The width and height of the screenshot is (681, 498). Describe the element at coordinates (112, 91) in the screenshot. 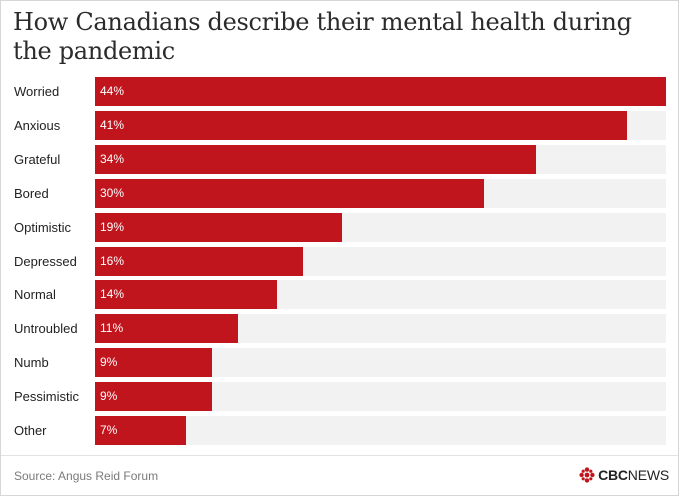

I see `value-label-worried: 44%` at that location.